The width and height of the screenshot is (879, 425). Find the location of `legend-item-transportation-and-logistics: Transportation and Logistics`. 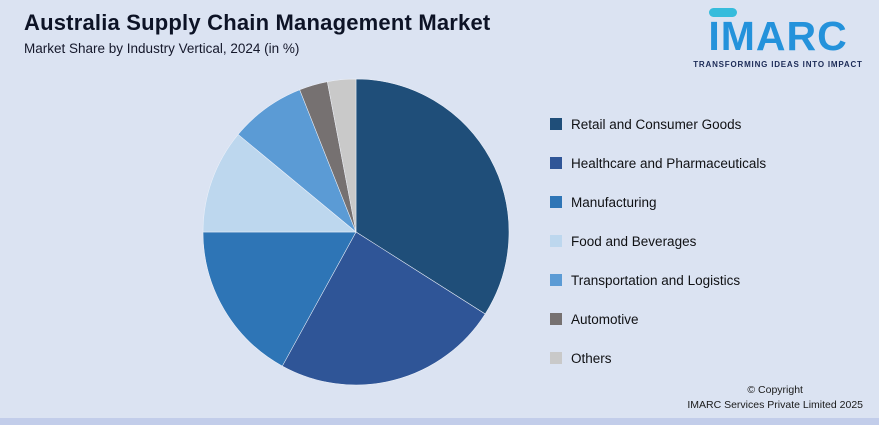

legend-item-transportation-and-logistics: Transportation and Logistics is located at coordinates (658, 280).